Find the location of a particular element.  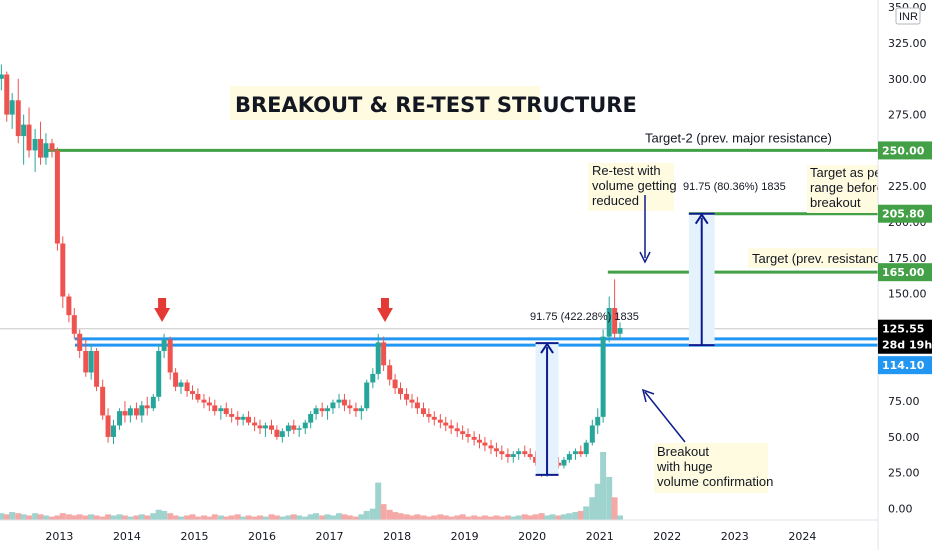

target-range-label: range before is located at coordinates (847, 187).